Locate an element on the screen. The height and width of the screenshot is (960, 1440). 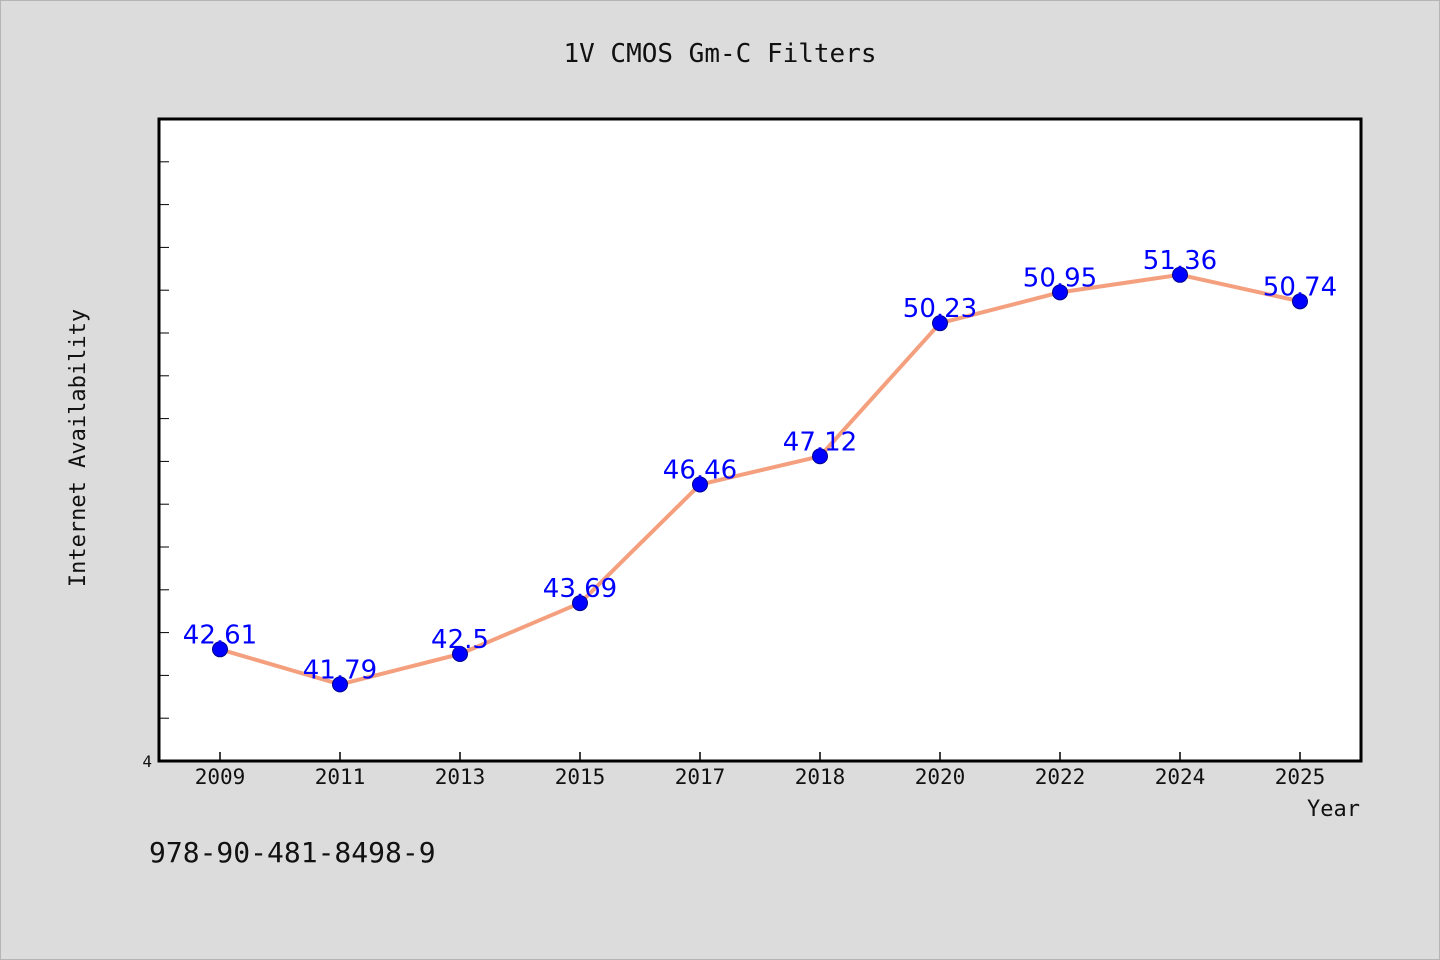
data-label: 47.12 is located at coordinates (820, 442).